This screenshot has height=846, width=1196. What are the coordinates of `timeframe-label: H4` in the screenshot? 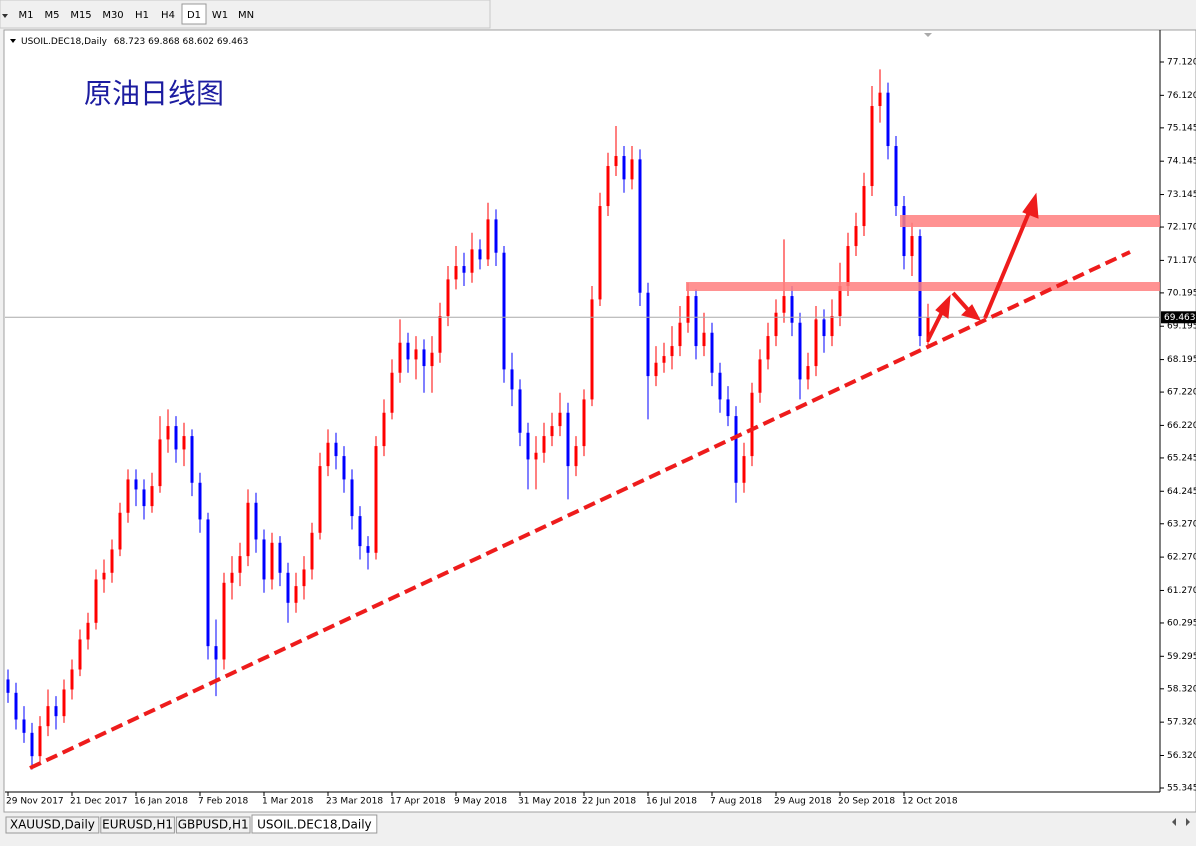 It's located at (168, 15).